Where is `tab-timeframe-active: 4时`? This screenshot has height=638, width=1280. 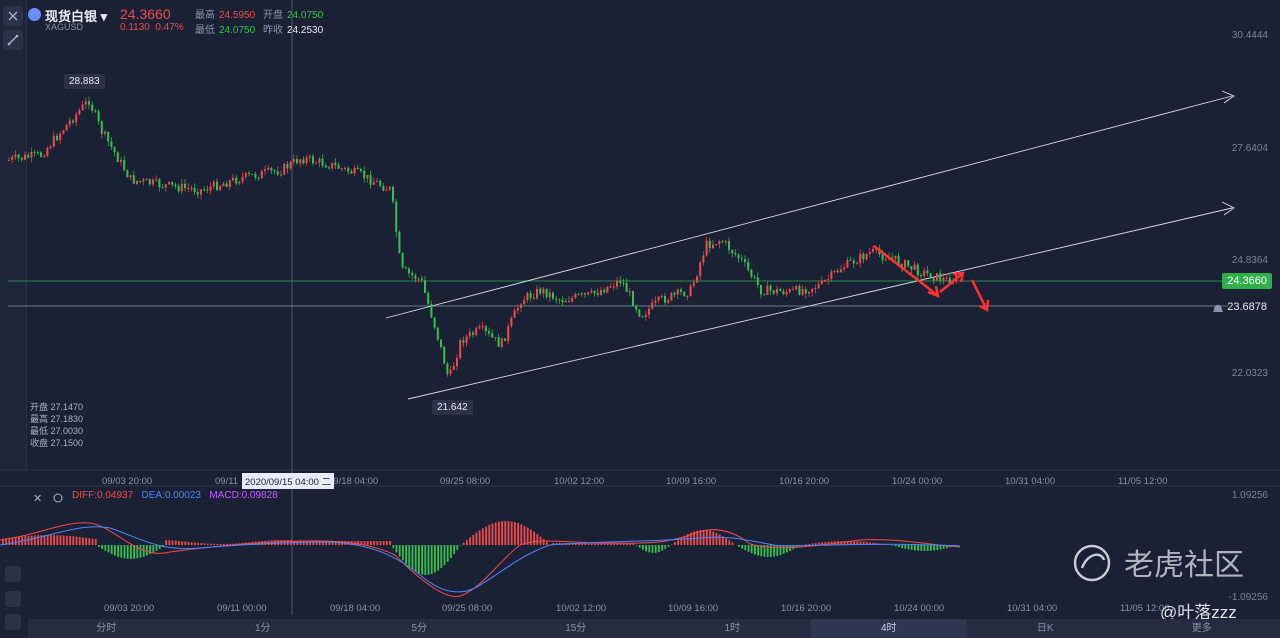
tab-timeframe-active: 4时 is located at coordinates (888, 628).